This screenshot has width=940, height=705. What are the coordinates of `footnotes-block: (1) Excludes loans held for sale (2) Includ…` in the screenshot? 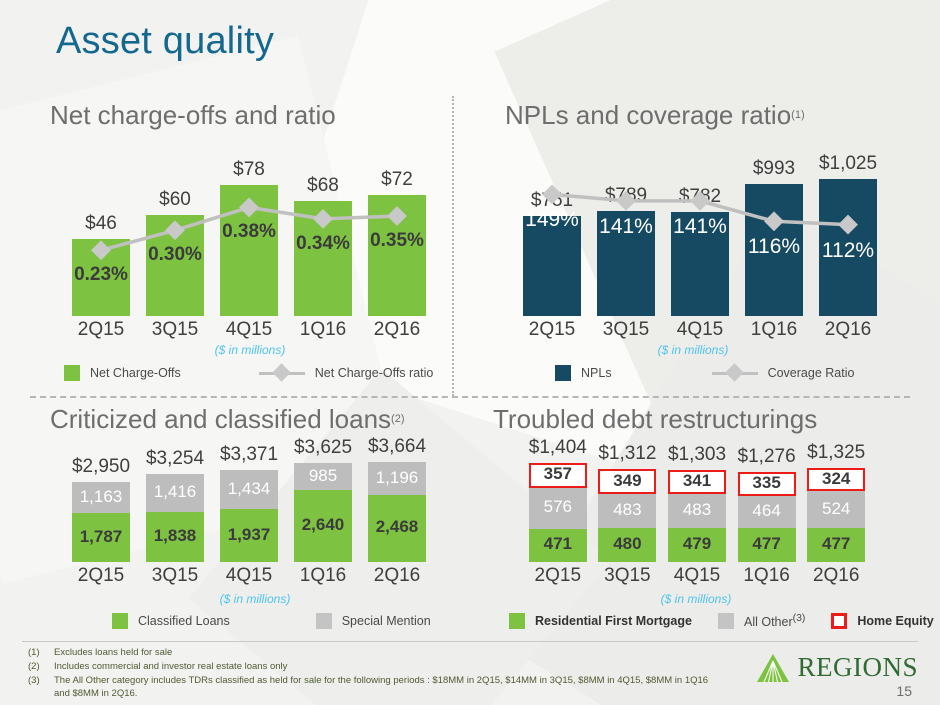 It's located at (373, 673).